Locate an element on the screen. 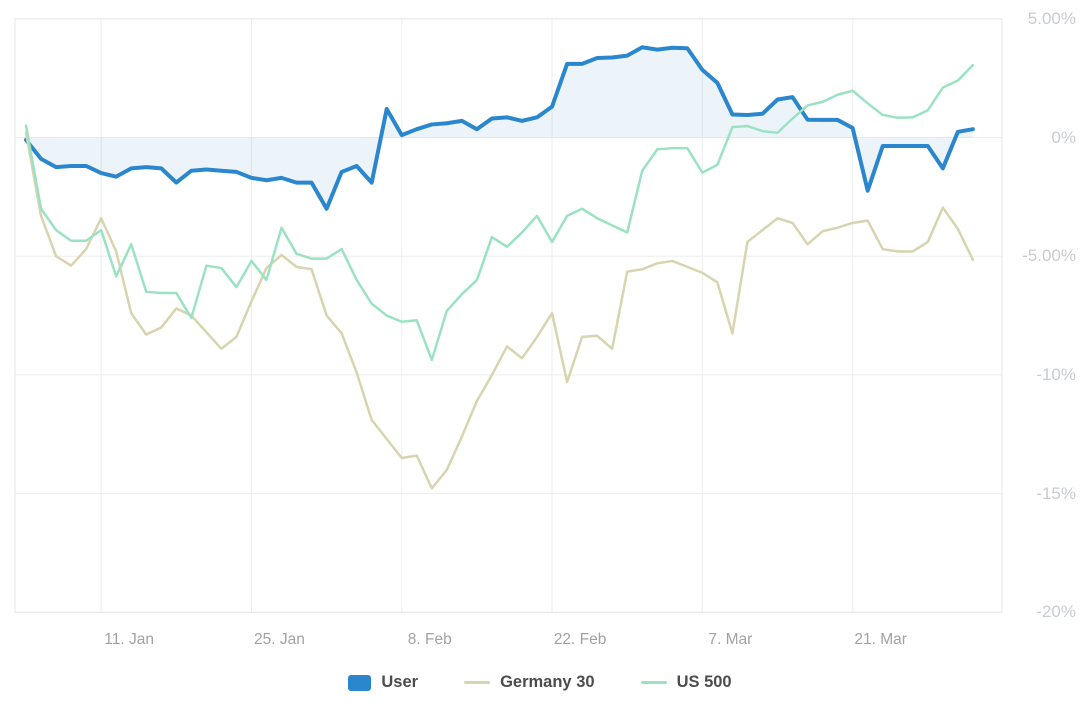  legend-item-user: User is located at coordinates (383, 682).